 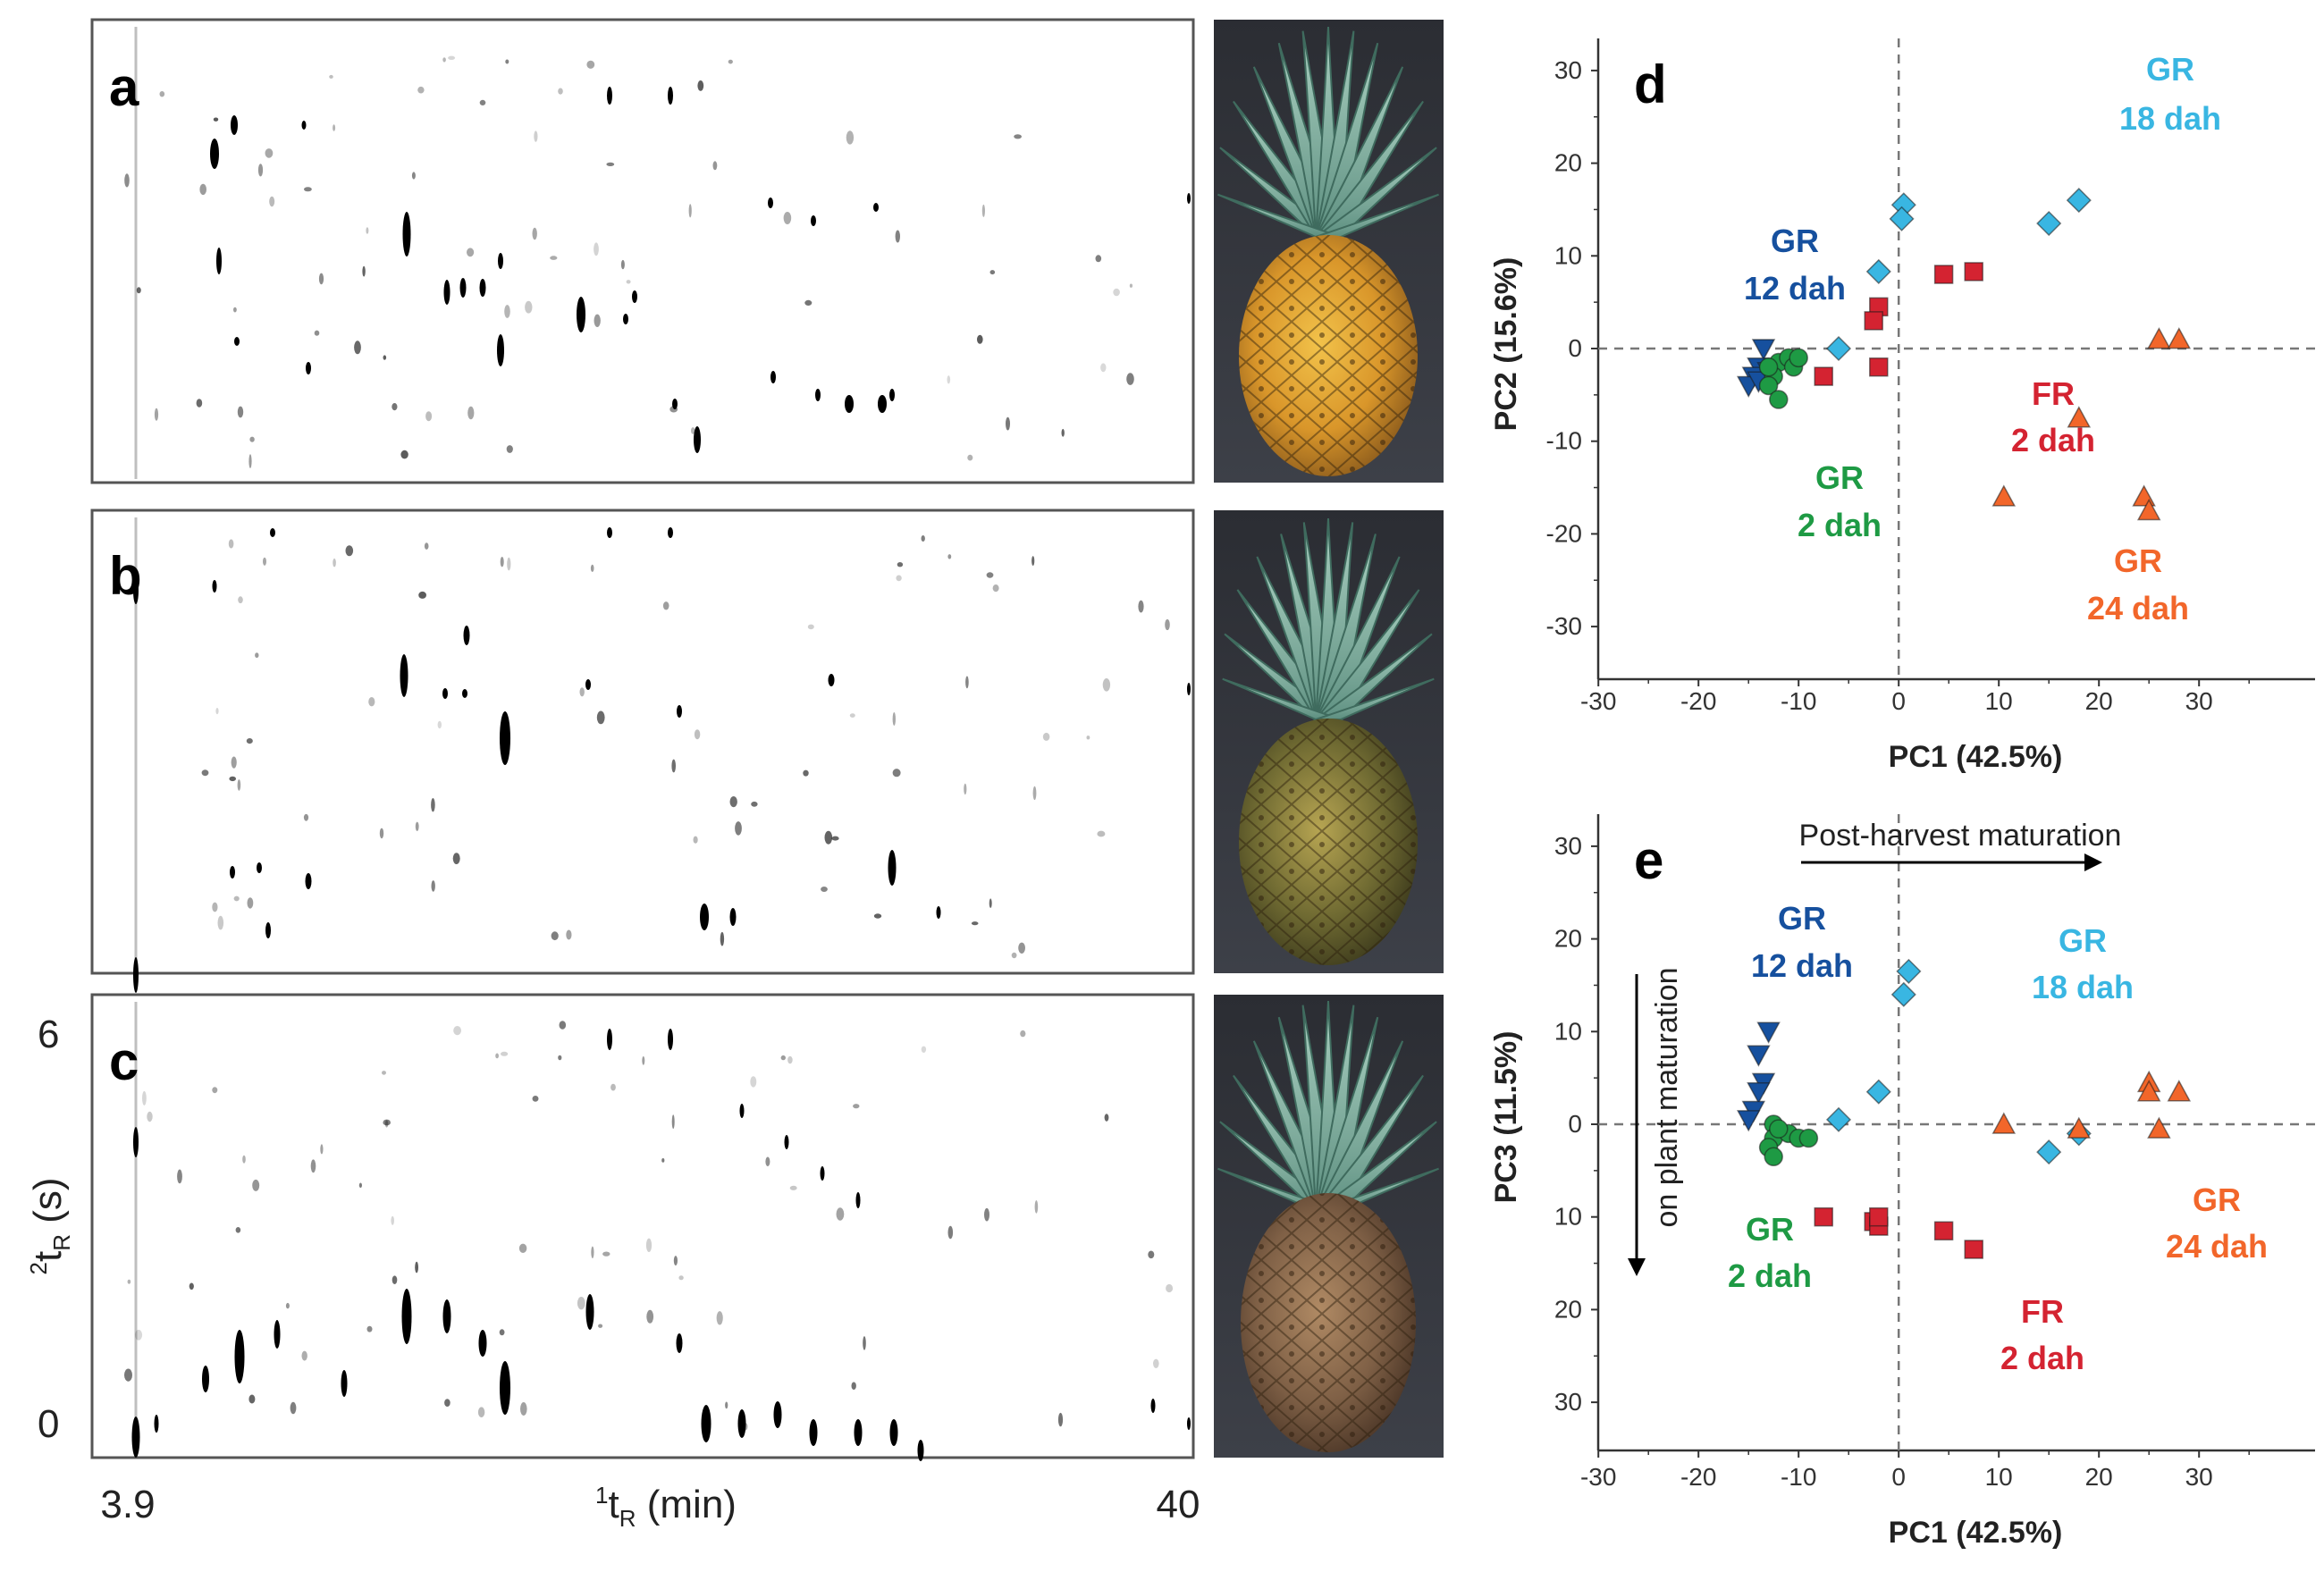 I want to click on panel-label-c: c, so click(x=124, y=1061).